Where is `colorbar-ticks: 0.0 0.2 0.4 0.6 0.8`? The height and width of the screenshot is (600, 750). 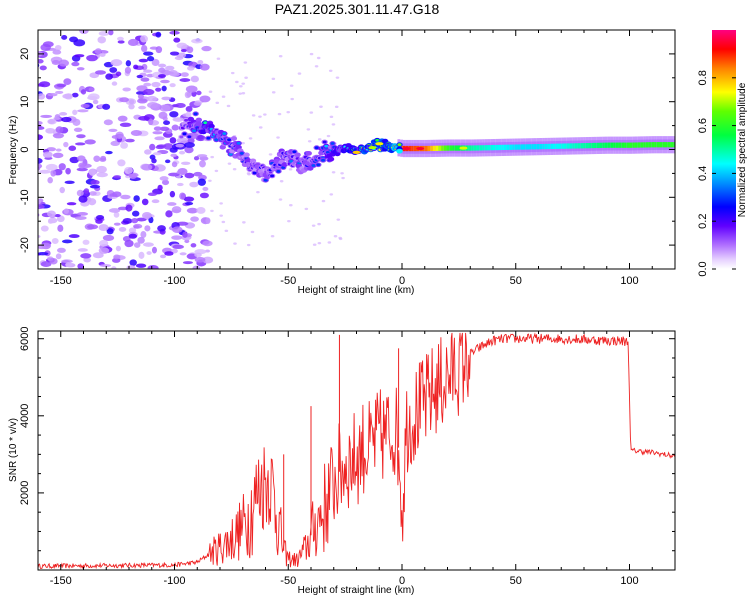
colorbar-ticks: 0.0 0.2 0.4 0.6 0.8 is located at coordinates (716, 173).